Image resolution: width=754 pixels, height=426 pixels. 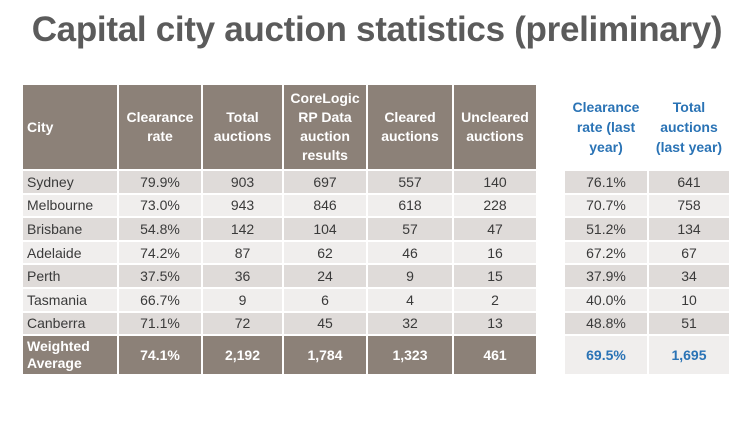 I want to click on table-row: Melbourne 73.0% 943 846 618 228, so click(x=279, y=205).